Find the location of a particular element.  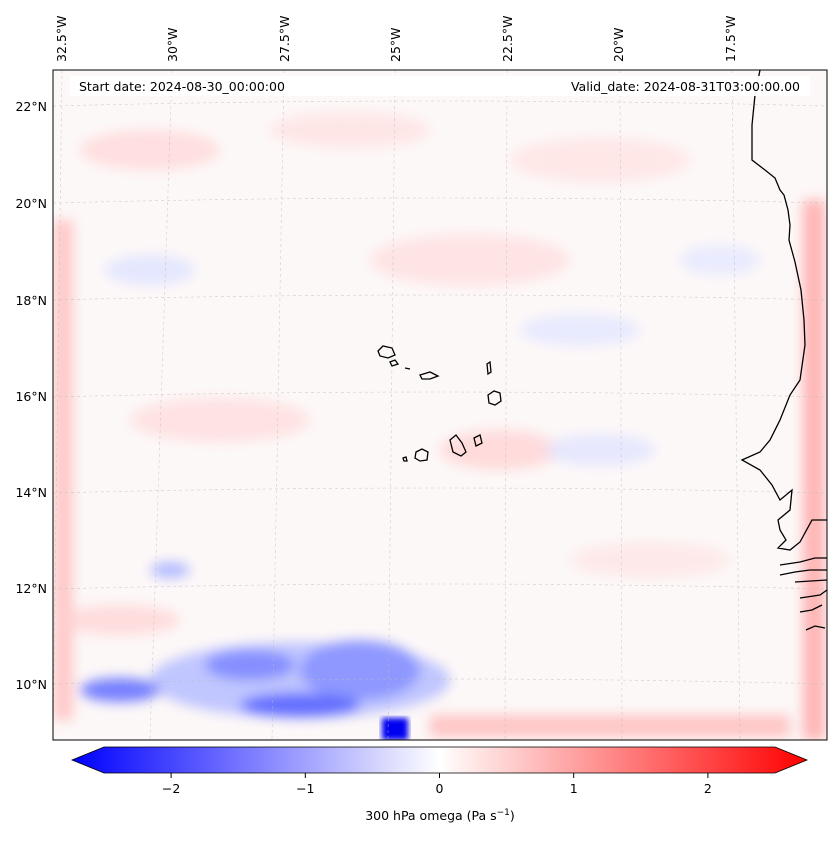

colorbar-bar is located at coordinates (439, 760).